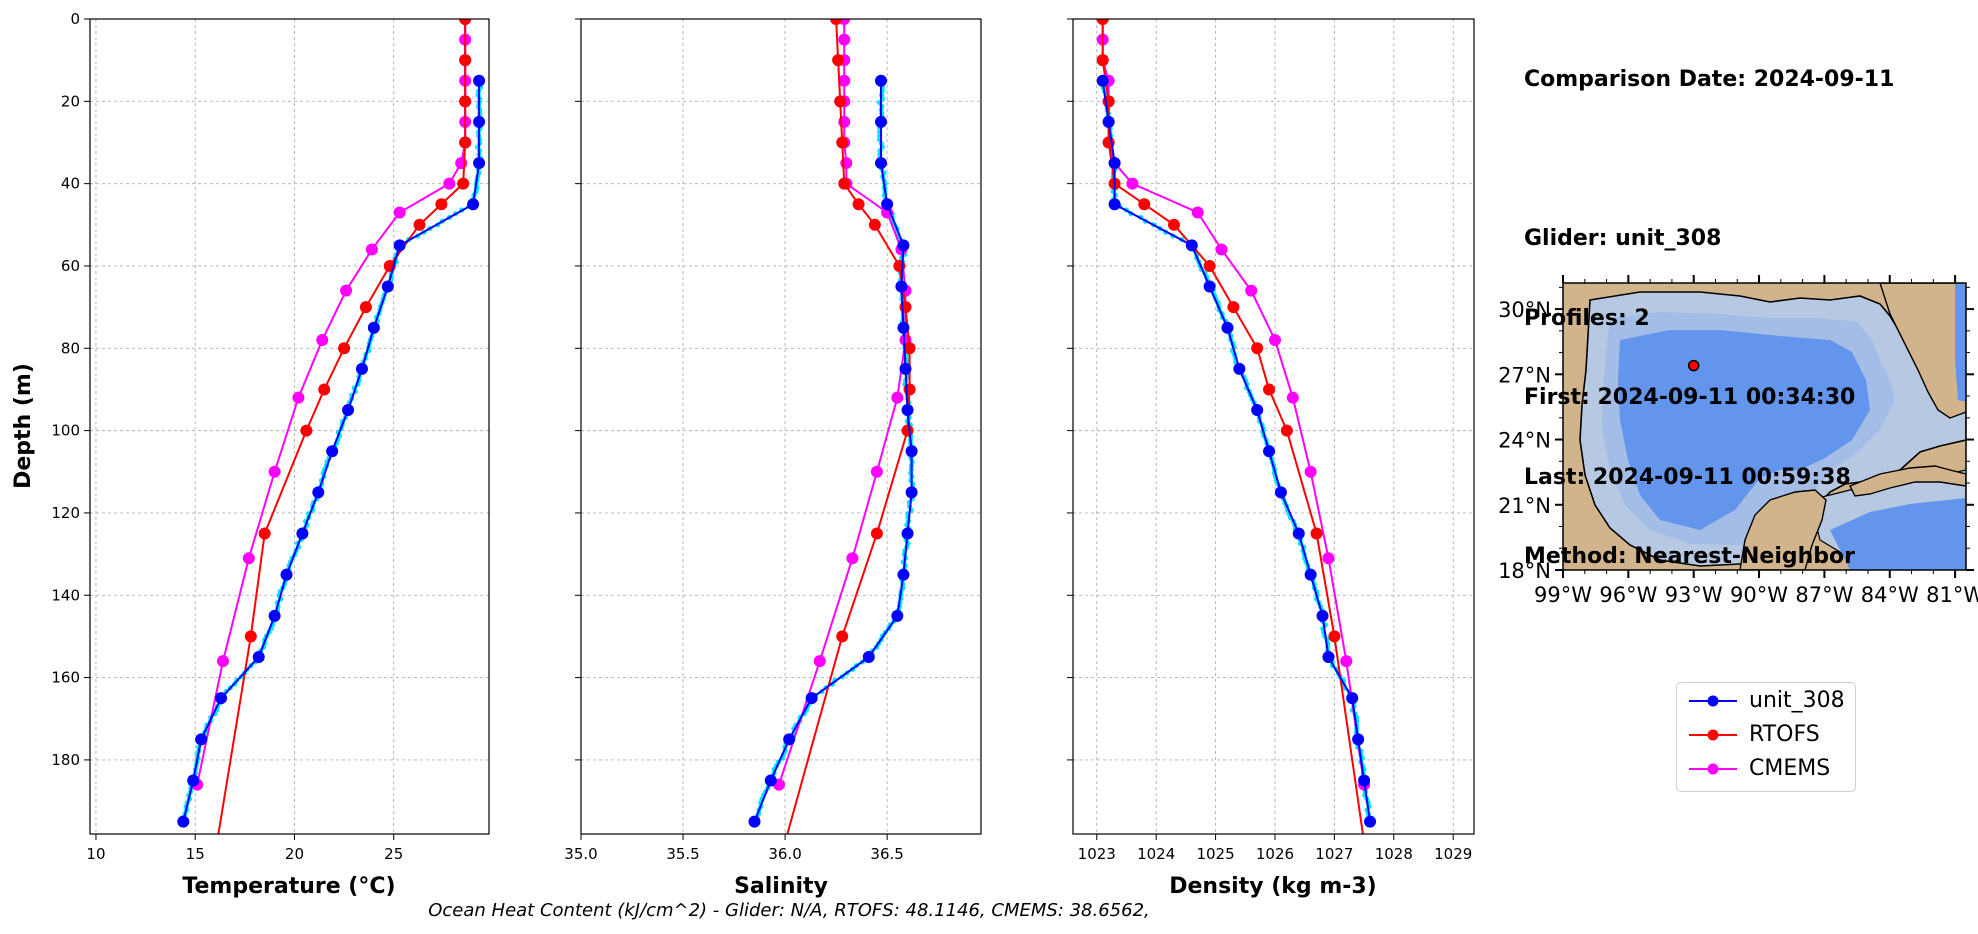 The height and width of the screenshot is (934, 1978). I want to click on map-caribbean-deep, so click(1898, 534).